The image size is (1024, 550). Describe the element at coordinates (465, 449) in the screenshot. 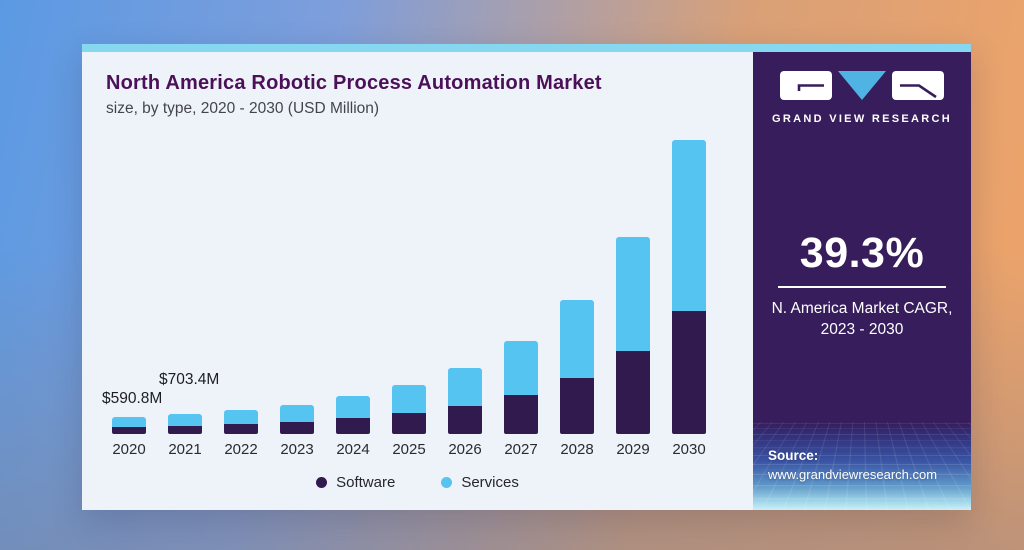

I see `year-label-2026: 2026` at that location.